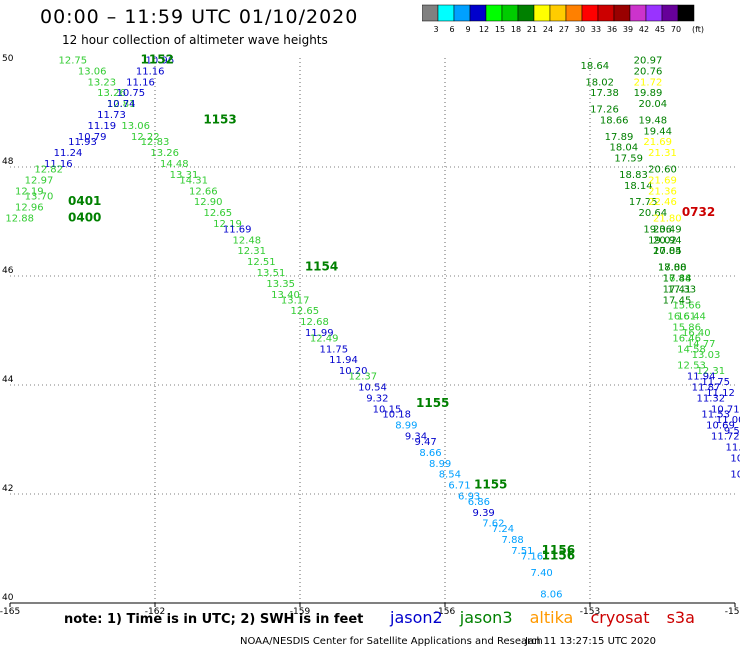 This screenshot has height=650, width=740. I want to click on wave-height-value: 11.53, so click(715, 415).